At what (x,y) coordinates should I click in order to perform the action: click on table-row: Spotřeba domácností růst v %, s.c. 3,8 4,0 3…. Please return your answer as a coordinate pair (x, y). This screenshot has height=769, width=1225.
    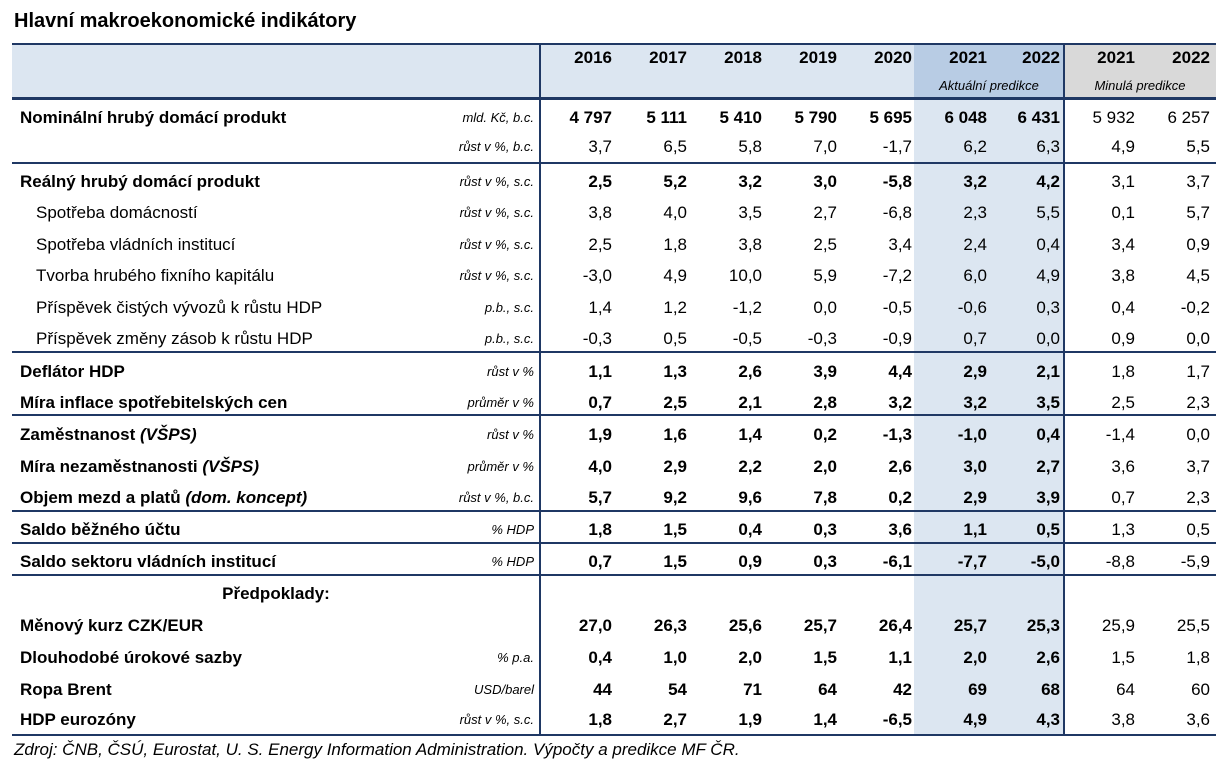
    Looking at the image, I should click on (614, 213).